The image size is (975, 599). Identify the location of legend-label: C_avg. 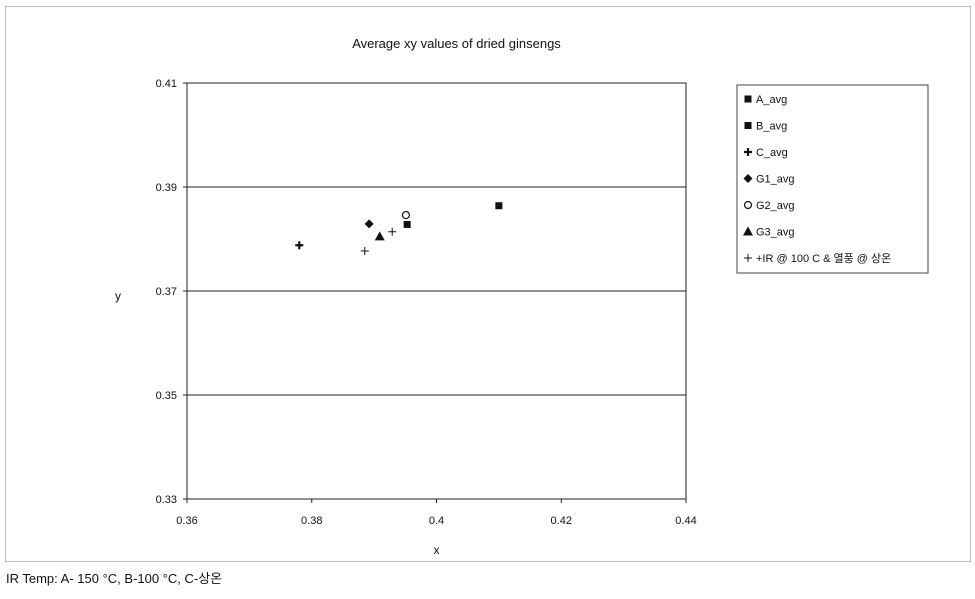
(772, 153).